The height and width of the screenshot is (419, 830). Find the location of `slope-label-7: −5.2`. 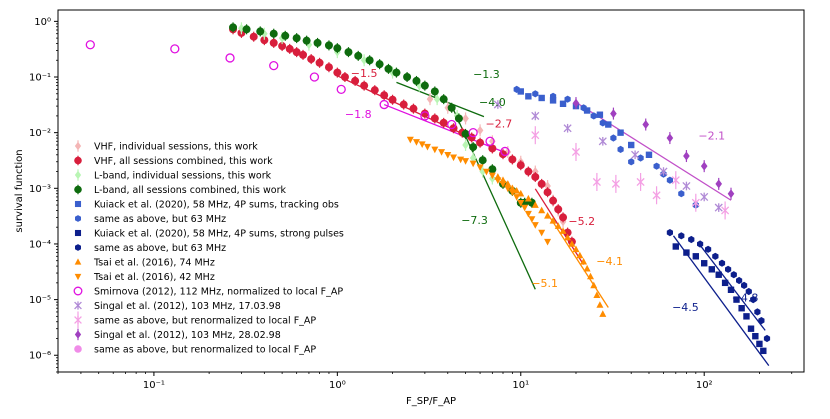

slope-label-7: −5.2 is located at coordinates (581, 221).